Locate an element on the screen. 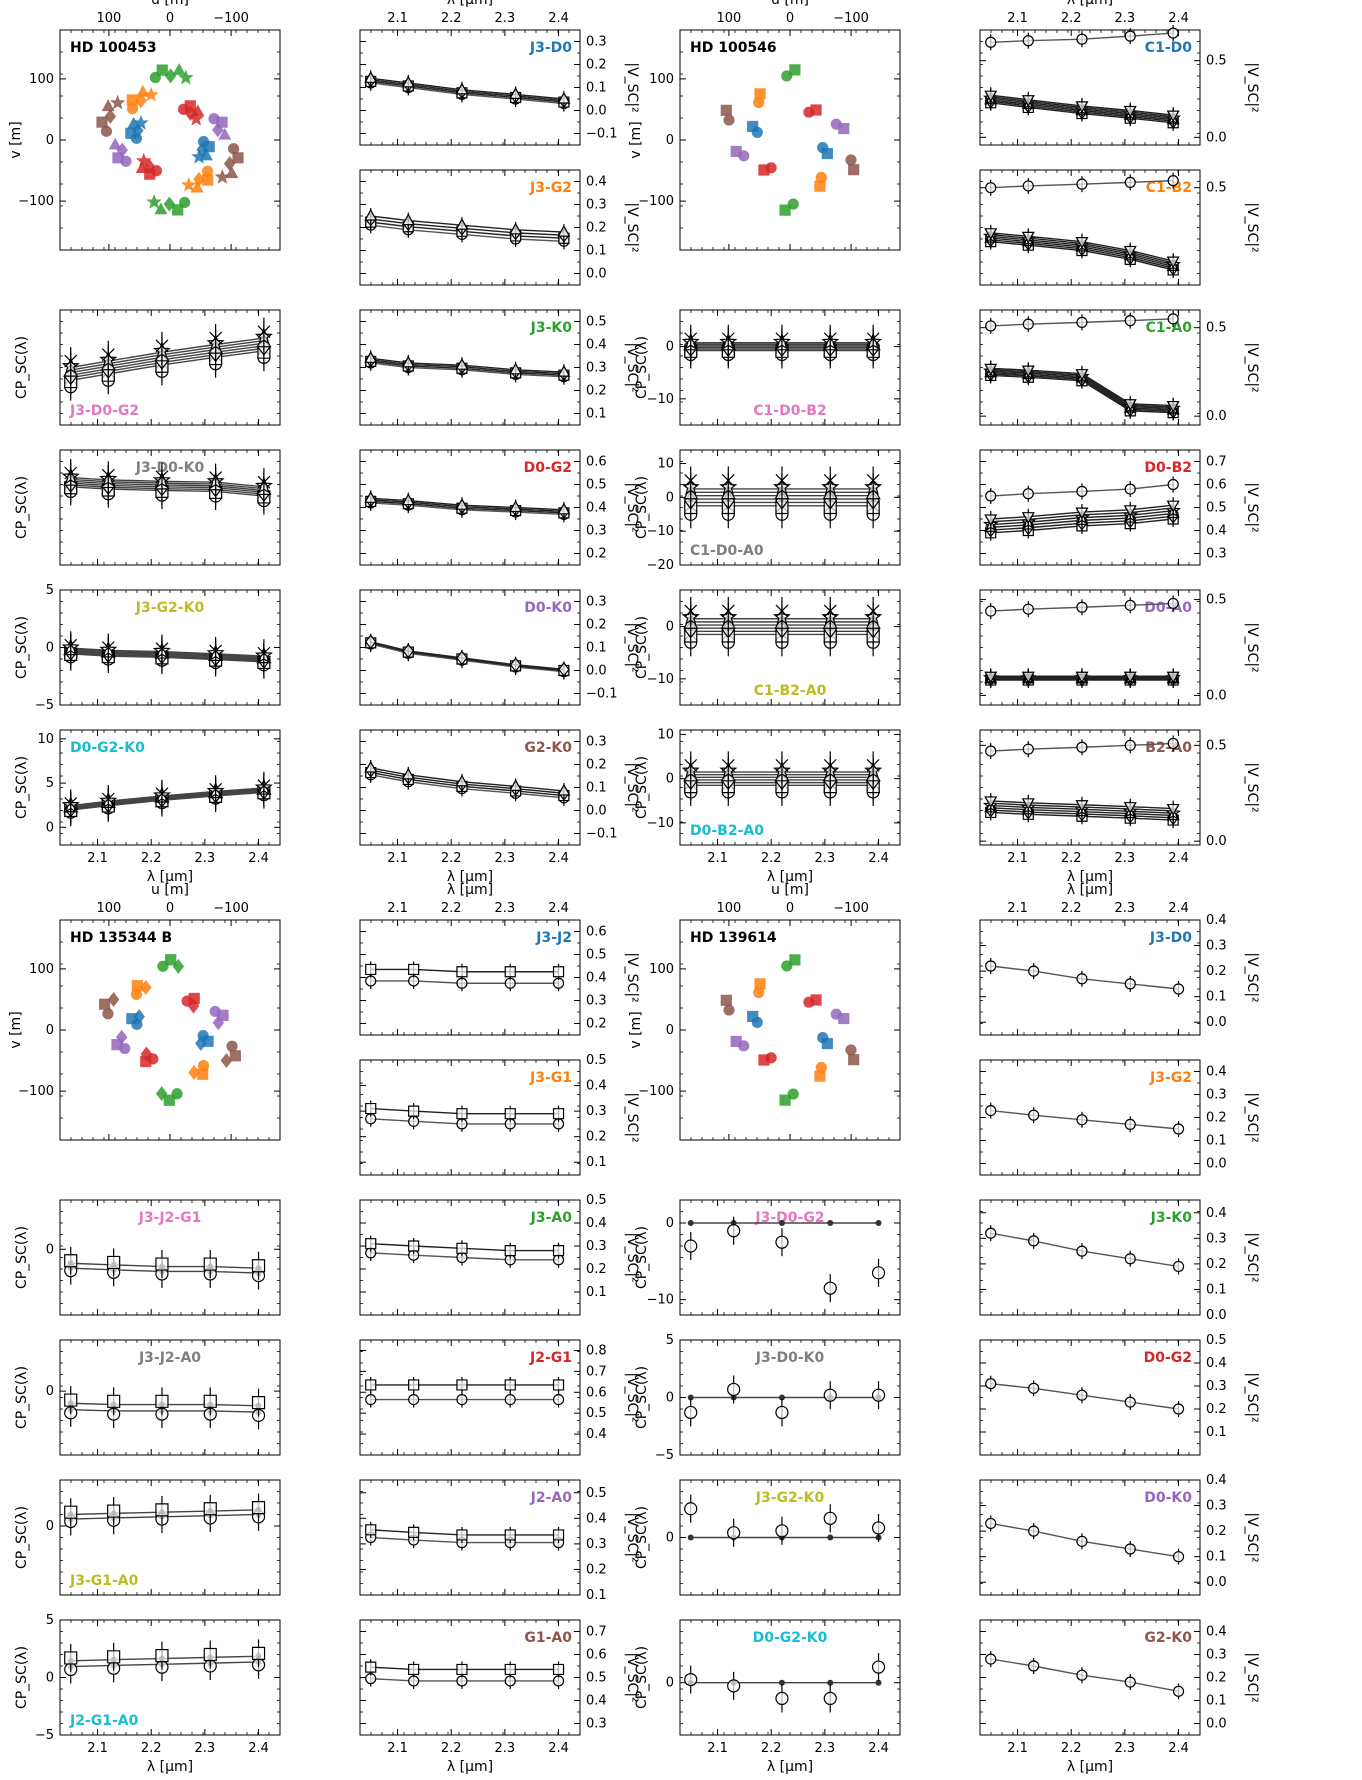  triangle-label: J3-D0-G2 is located at coordinates (104, 411).